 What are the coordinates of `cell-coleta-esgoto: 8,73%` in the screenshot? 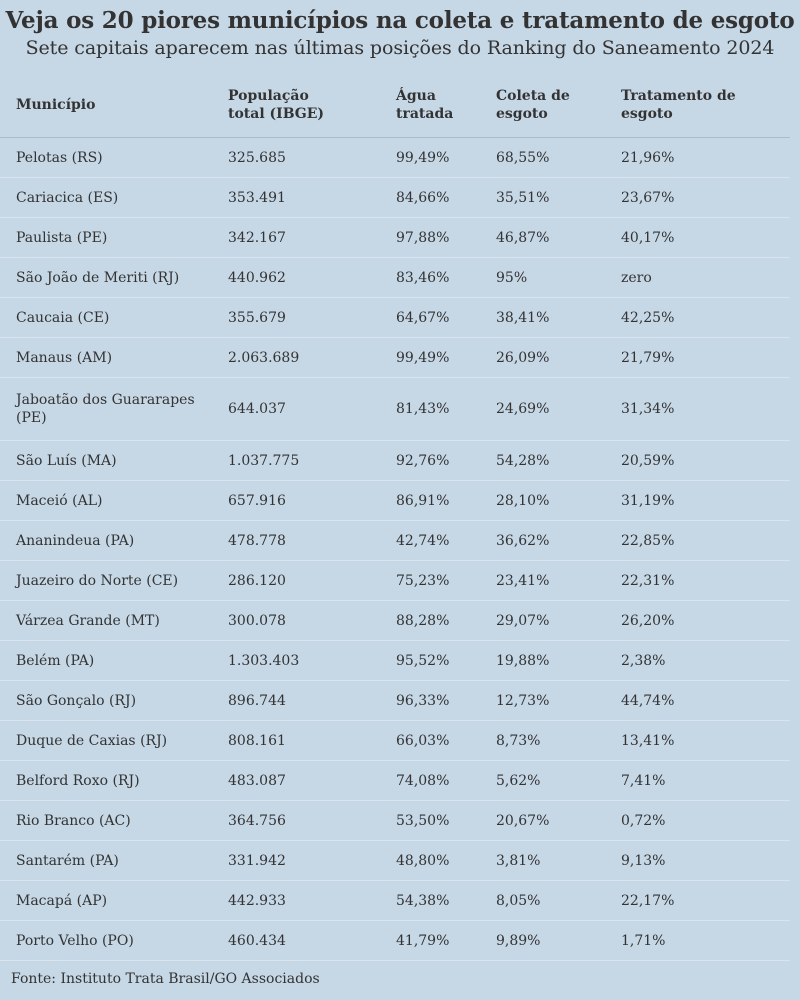 It's located at (518, 740).